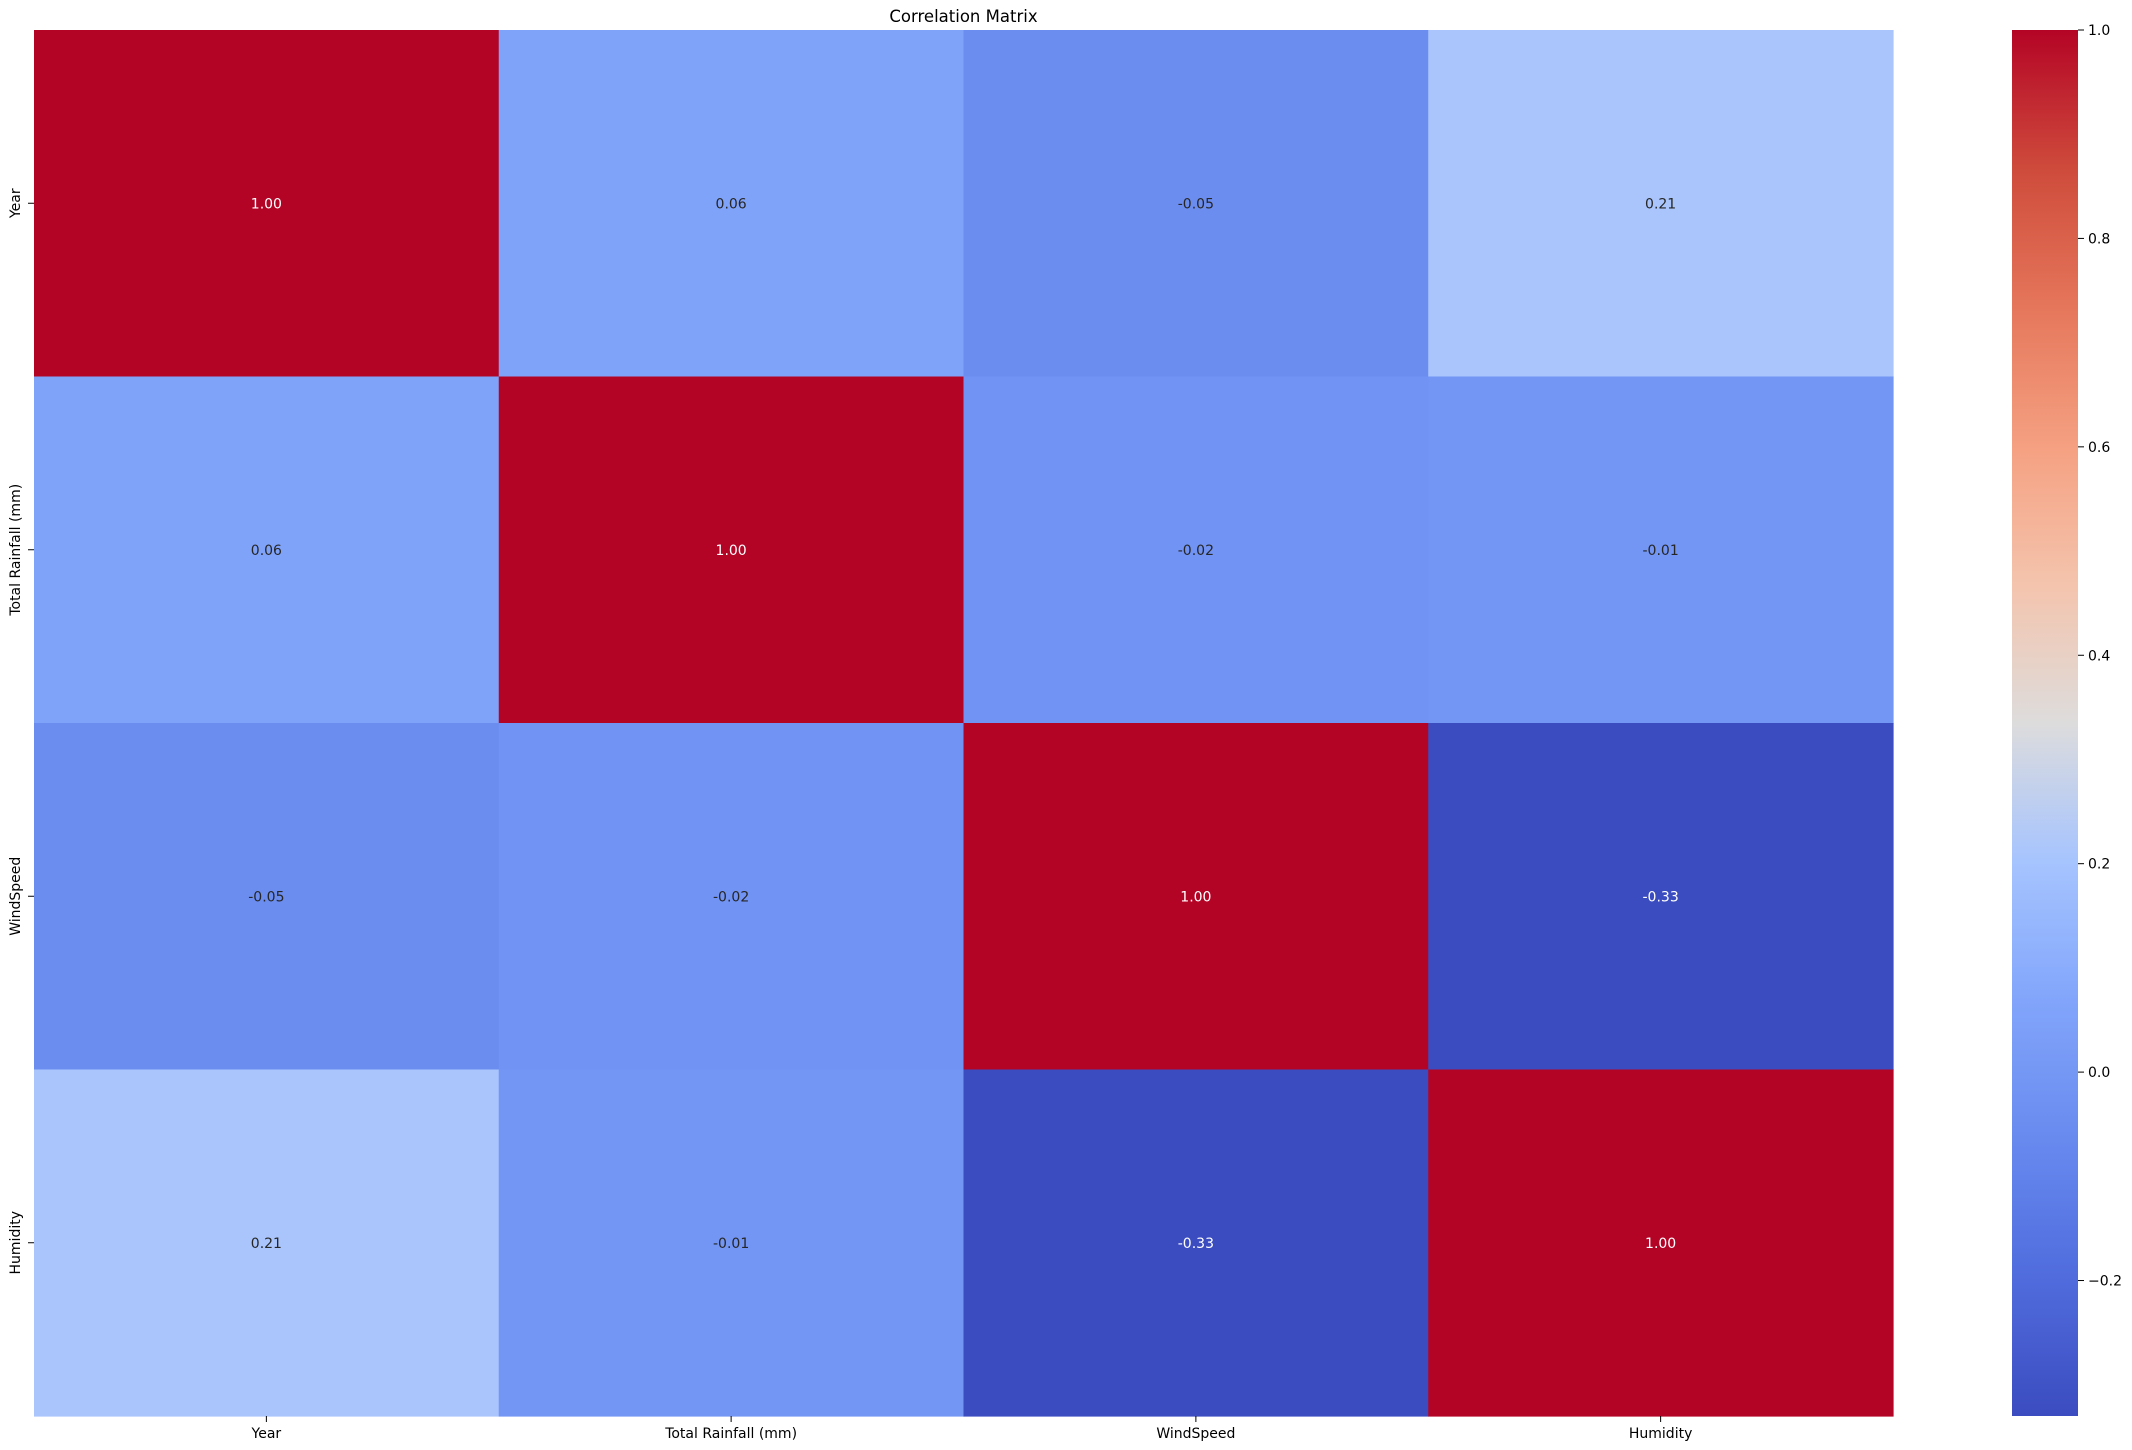 This screenshot has height=1450, width=2132. What do you see at coordinates (16, 550) in the screenshot?
I see `y-tick-label: Total Rainfall (mm)` at bounding box center [16, 550].